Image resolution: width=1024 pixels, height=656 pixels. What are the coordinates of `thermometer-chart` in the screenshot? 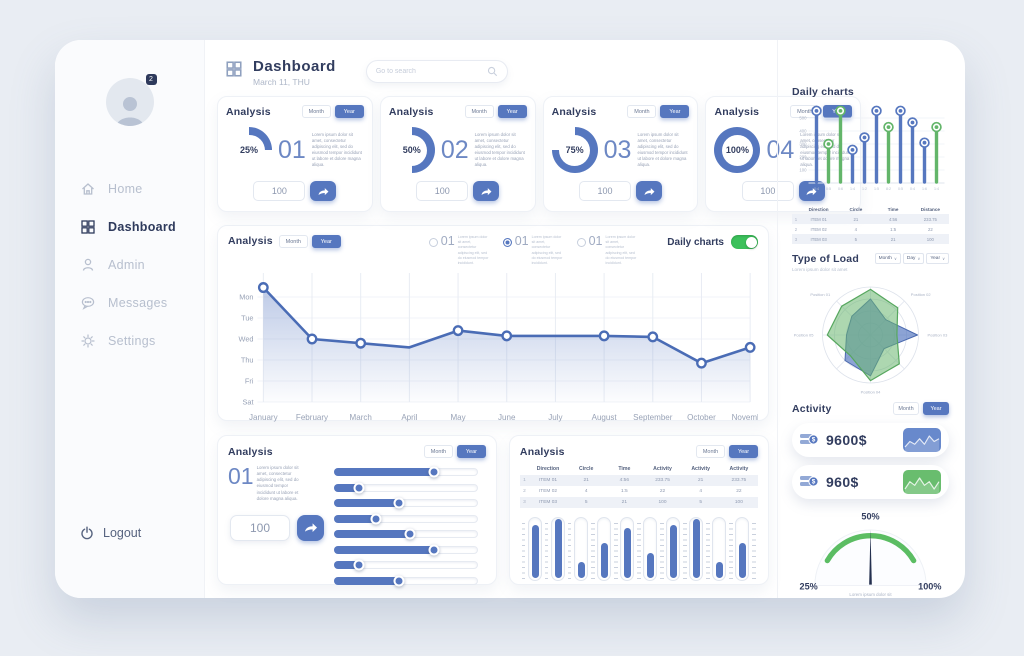 It's located at (639, 548).